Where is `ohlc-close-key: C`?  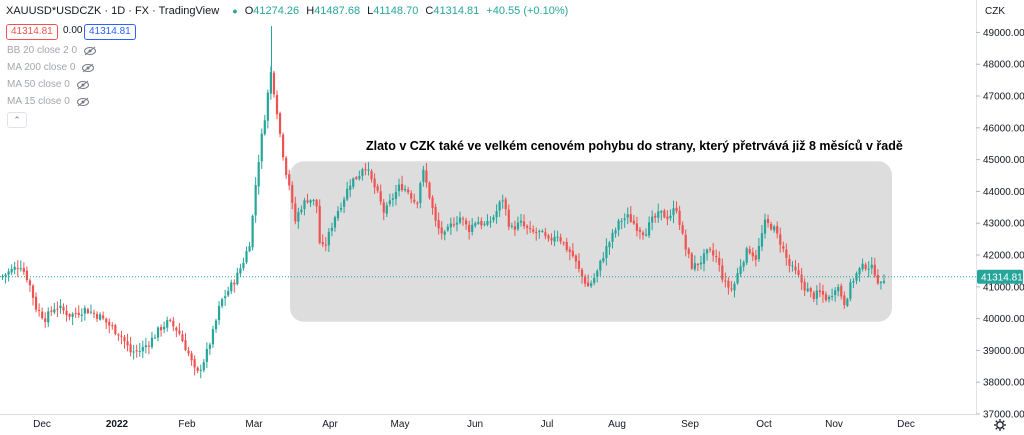
ohlc-close-key: C is located at coordinates (429, 11).